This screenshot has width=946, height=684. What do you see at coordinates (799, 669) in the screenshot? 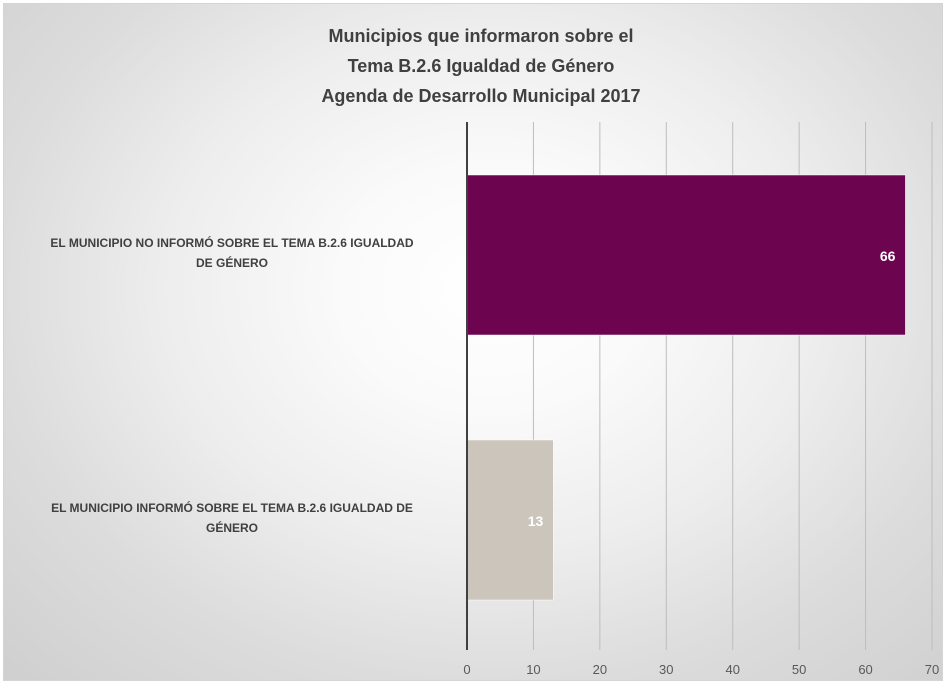
I see `x-tick-label: 50` at bounding box center [799, 669].